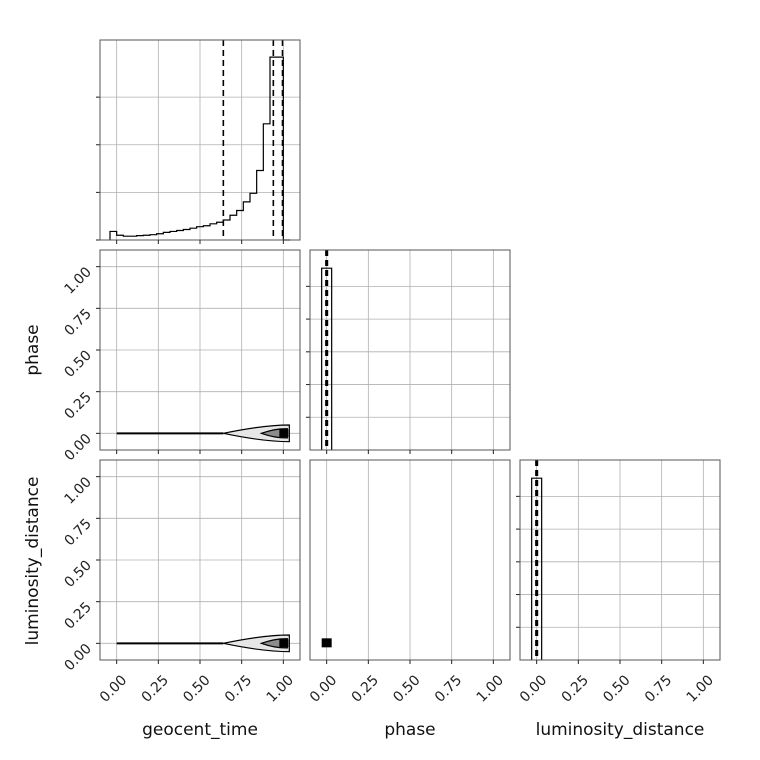 Image resolution: width=760 pixels, height=760 pixels. What do you see at coordinates (620, 730) in the screenshot?
I see `xlabel-luminosity-distance: luminosity_distance` at bounding box center [620, 730].